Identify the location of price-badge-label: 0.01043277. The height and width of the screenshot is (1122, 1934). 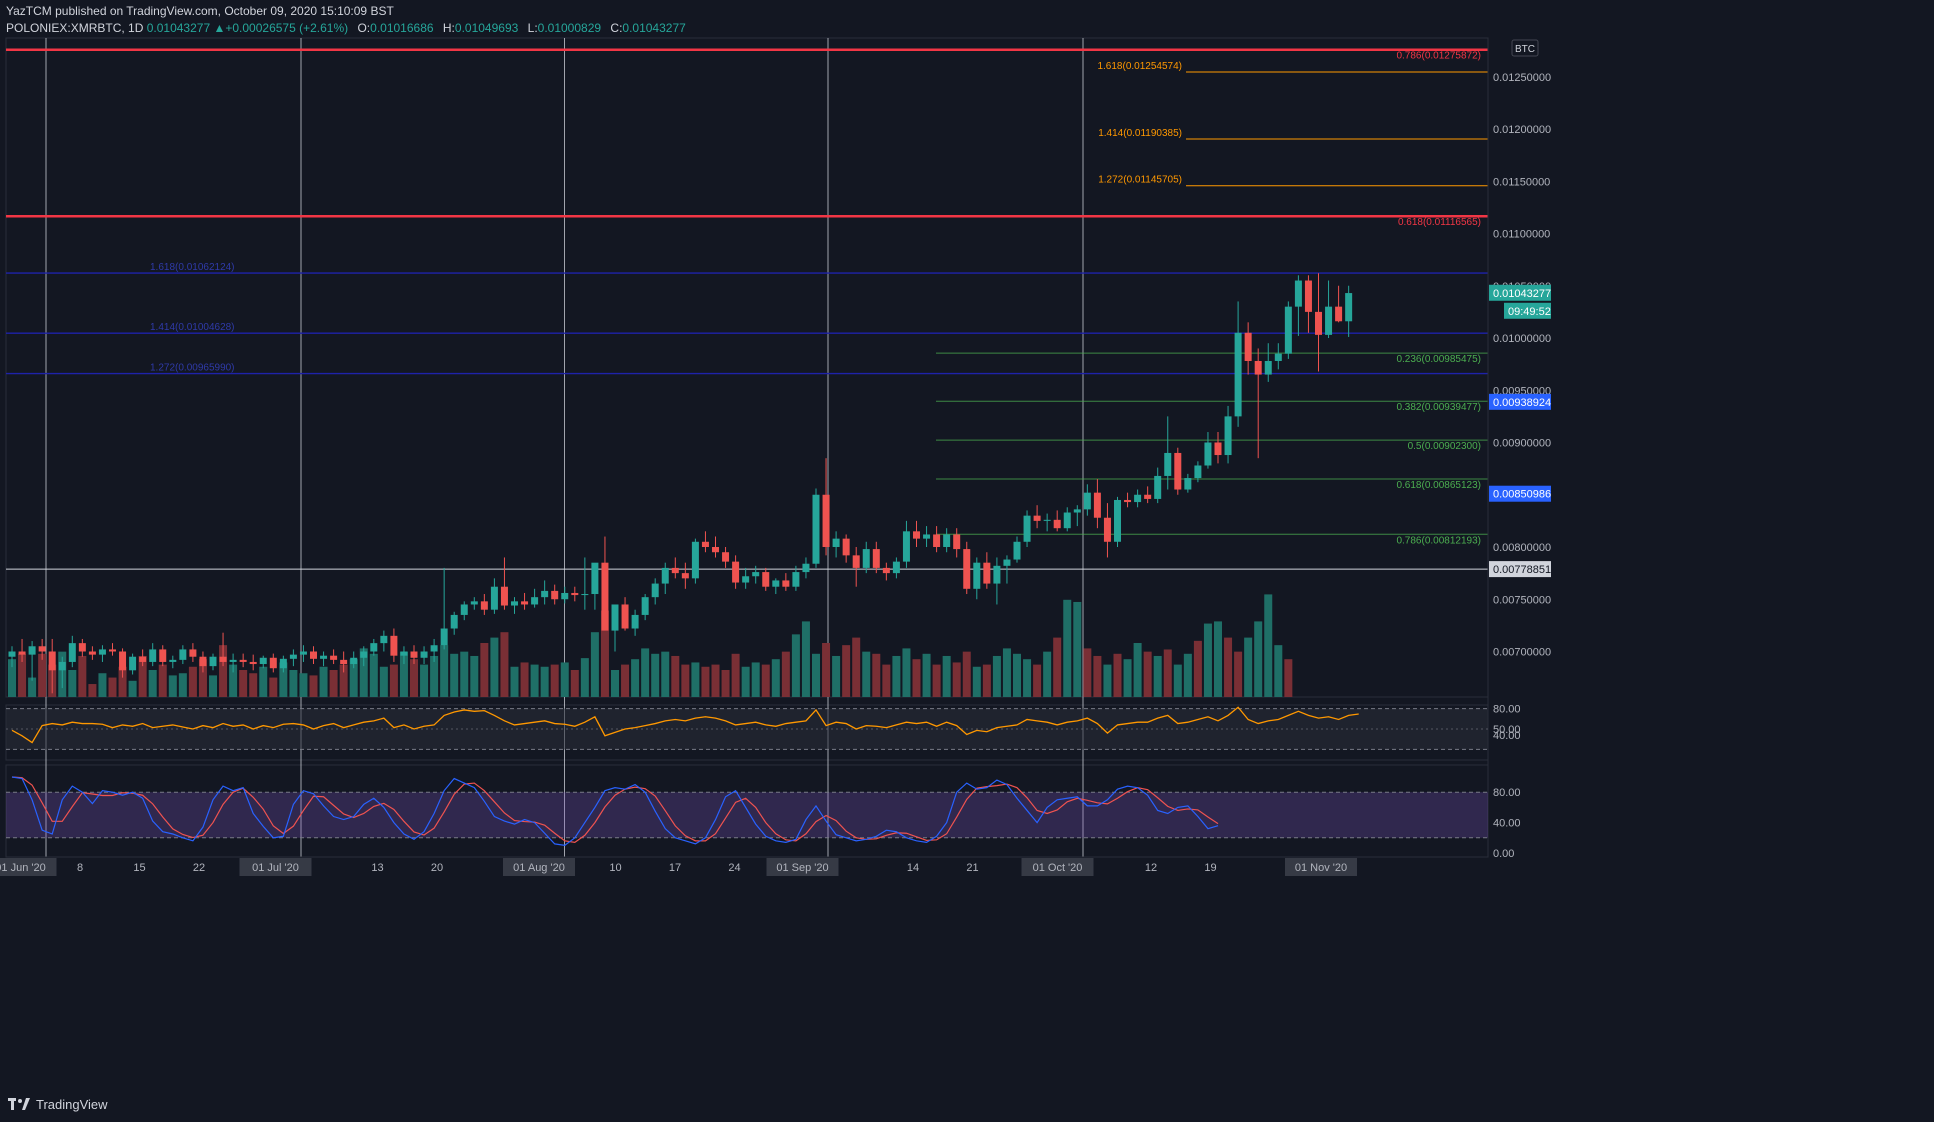
(1522, 294).